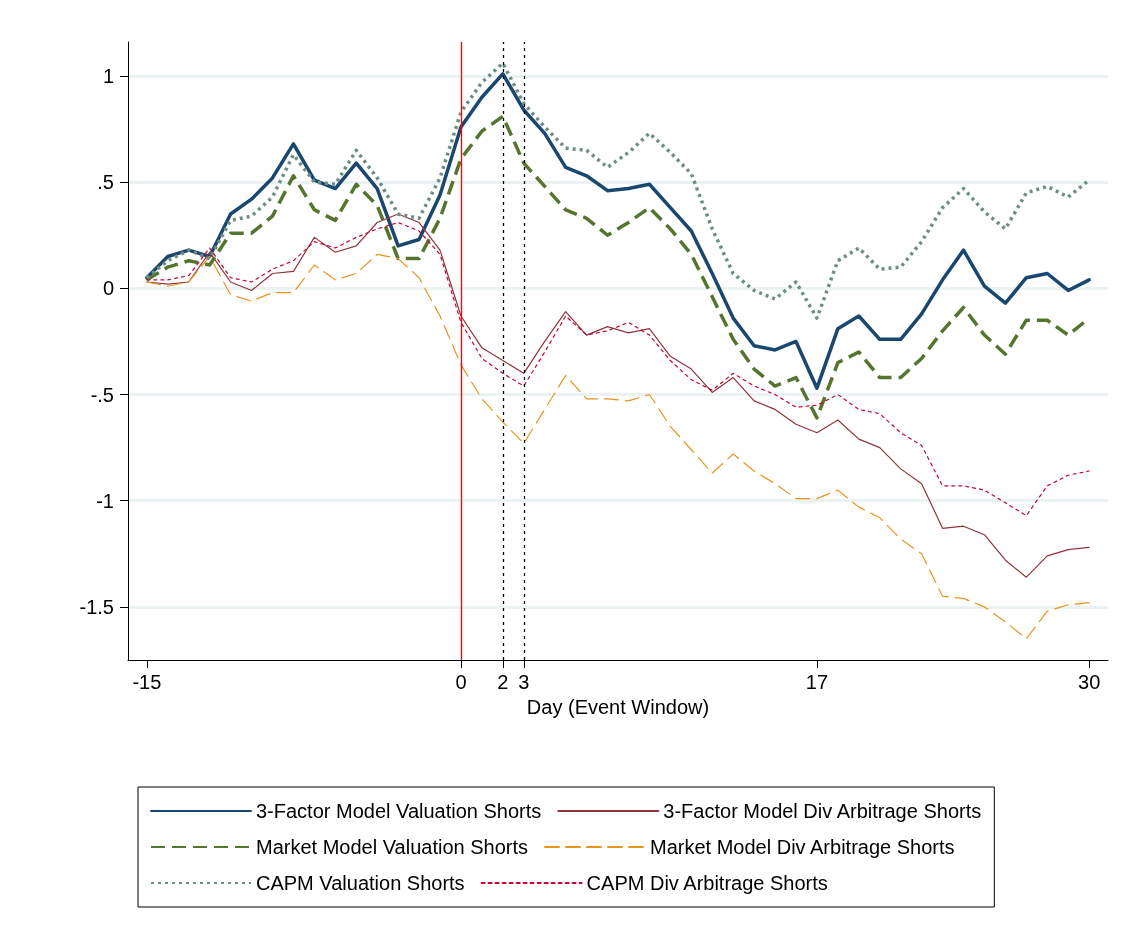 The image size is (1134, 947). What do you see at coordinates (105, 500) in the screenshot?
I see `y-tick-label: -1` at bounding box center [105, 500].